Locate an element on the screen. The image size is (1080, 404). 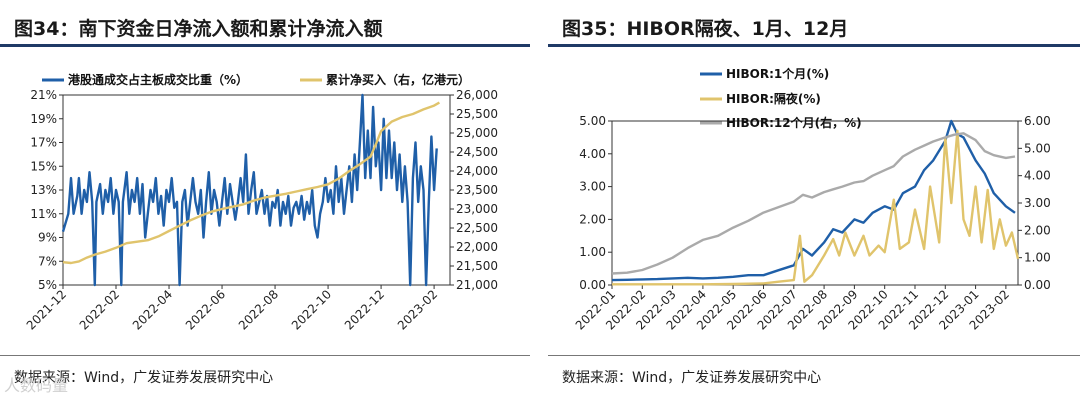
left-right-tick-label: 25,500 is located at coordinates (477, 114).